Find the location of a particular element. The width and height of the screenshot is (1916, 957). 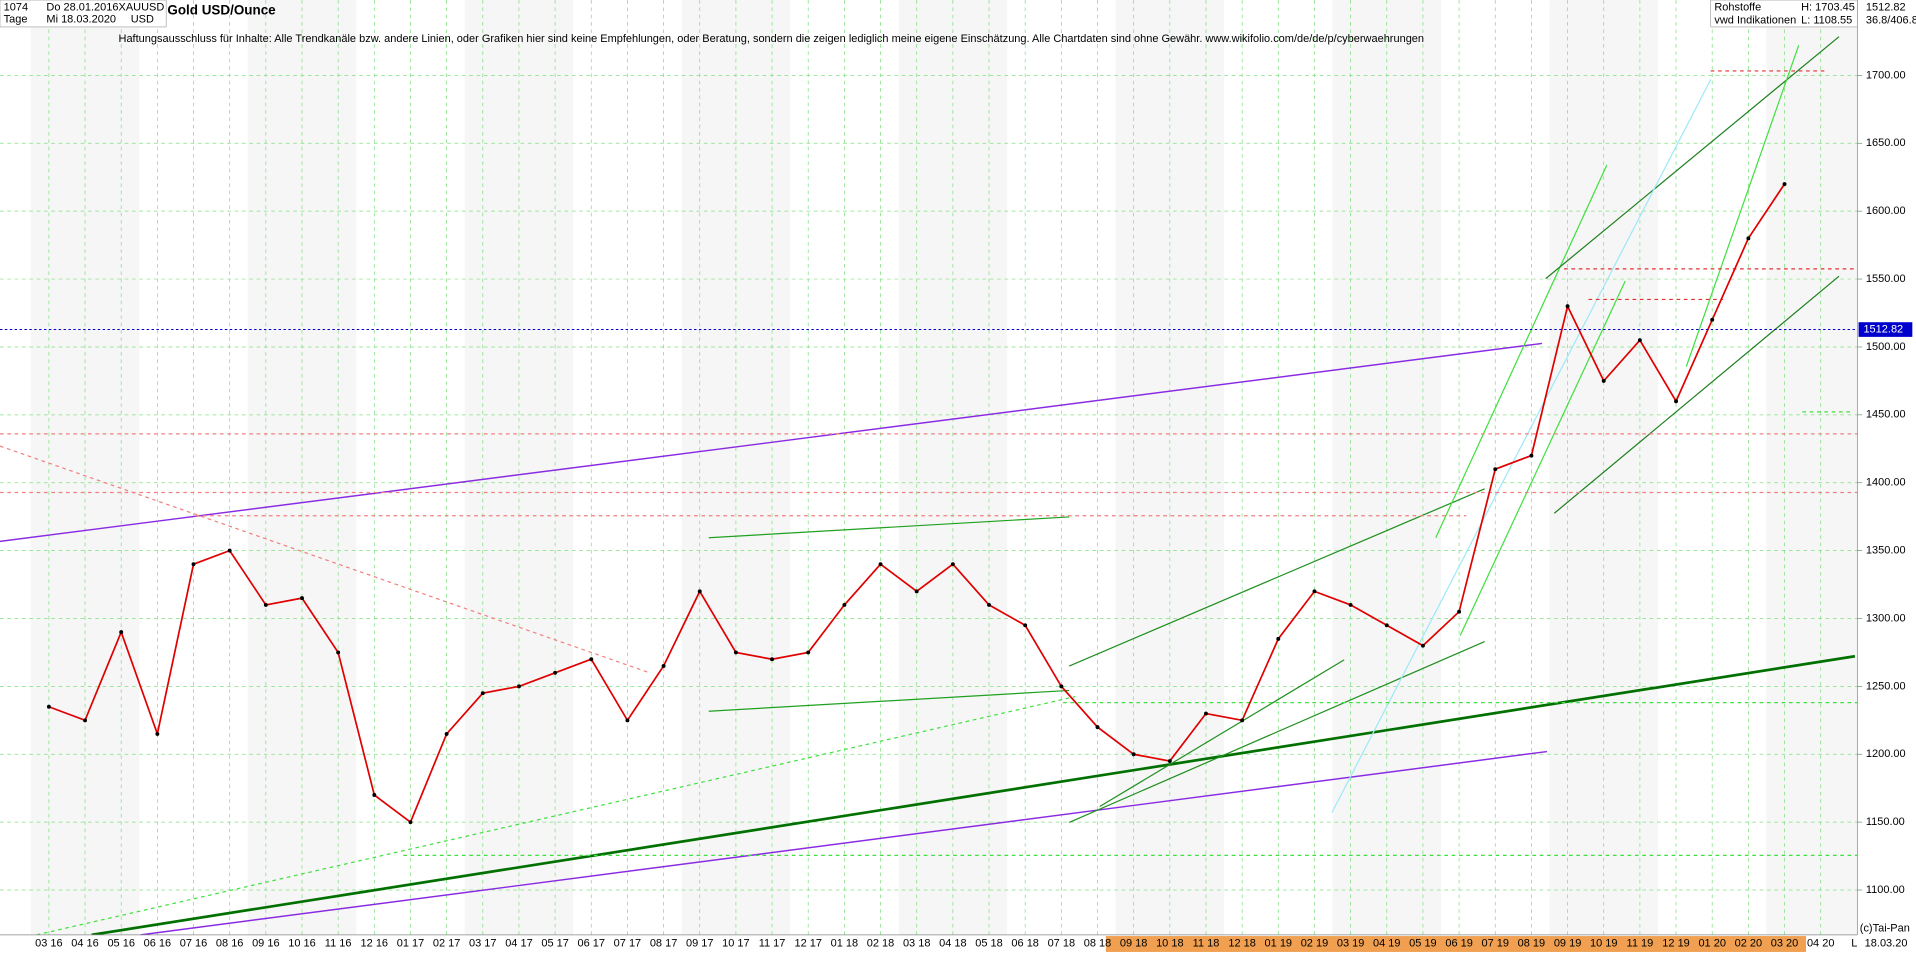

y-tick-label: 1300.00 is located at coordinates (1886, 618).